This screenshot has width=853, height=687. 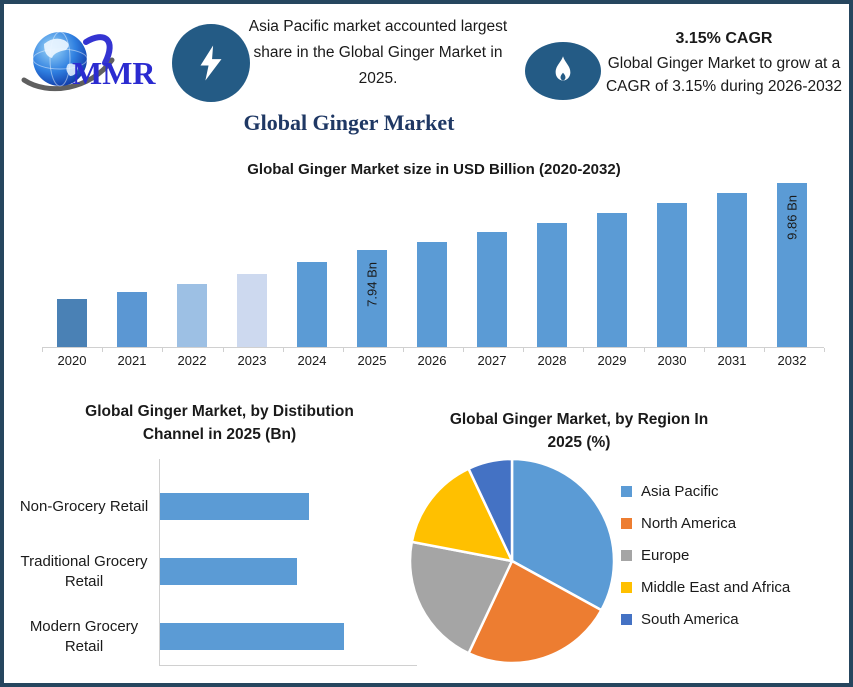 What do you see at coordinates (219, 411) in the screenshot?
I see `title-line: Global Ginger Market, by Distibution` at bounding box center [219, 411].